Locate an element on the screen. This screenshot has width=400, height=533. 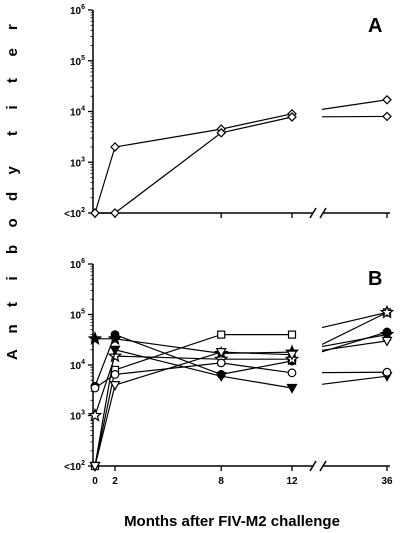
y-axis-title-letter: r is located at coordinates (12, 27).